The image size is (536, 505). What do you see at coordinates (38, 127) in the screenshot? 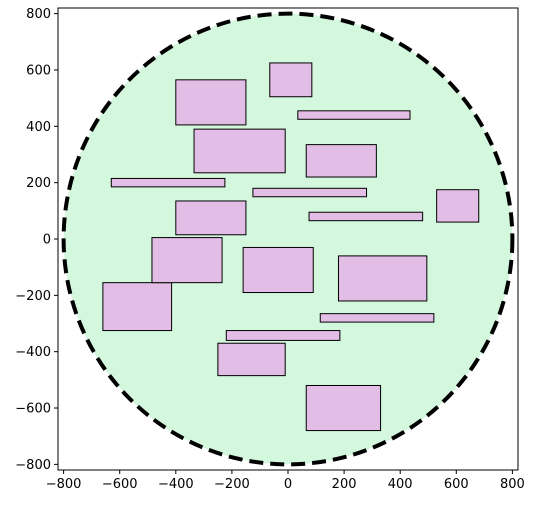
I see `y-tick-label: 400` at bounding box center [38, 127].